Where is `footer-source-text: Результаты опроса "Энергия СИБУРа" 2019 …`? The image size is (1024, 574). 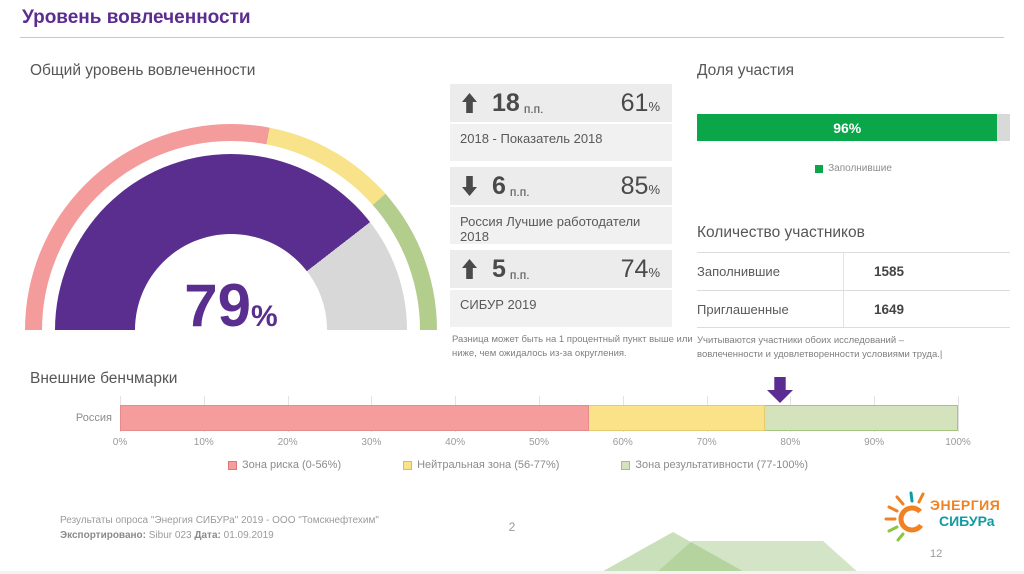
footer-source-text: Результаты опроса "Энергия СИБУРа" 2019 … is located at coordinates (219, 528).